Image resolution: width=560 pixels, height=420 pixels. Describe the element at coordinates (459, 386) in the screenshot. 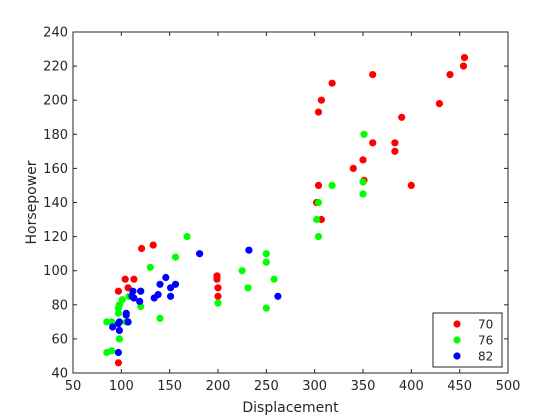

I see `x-tick-label: 450` at that location.